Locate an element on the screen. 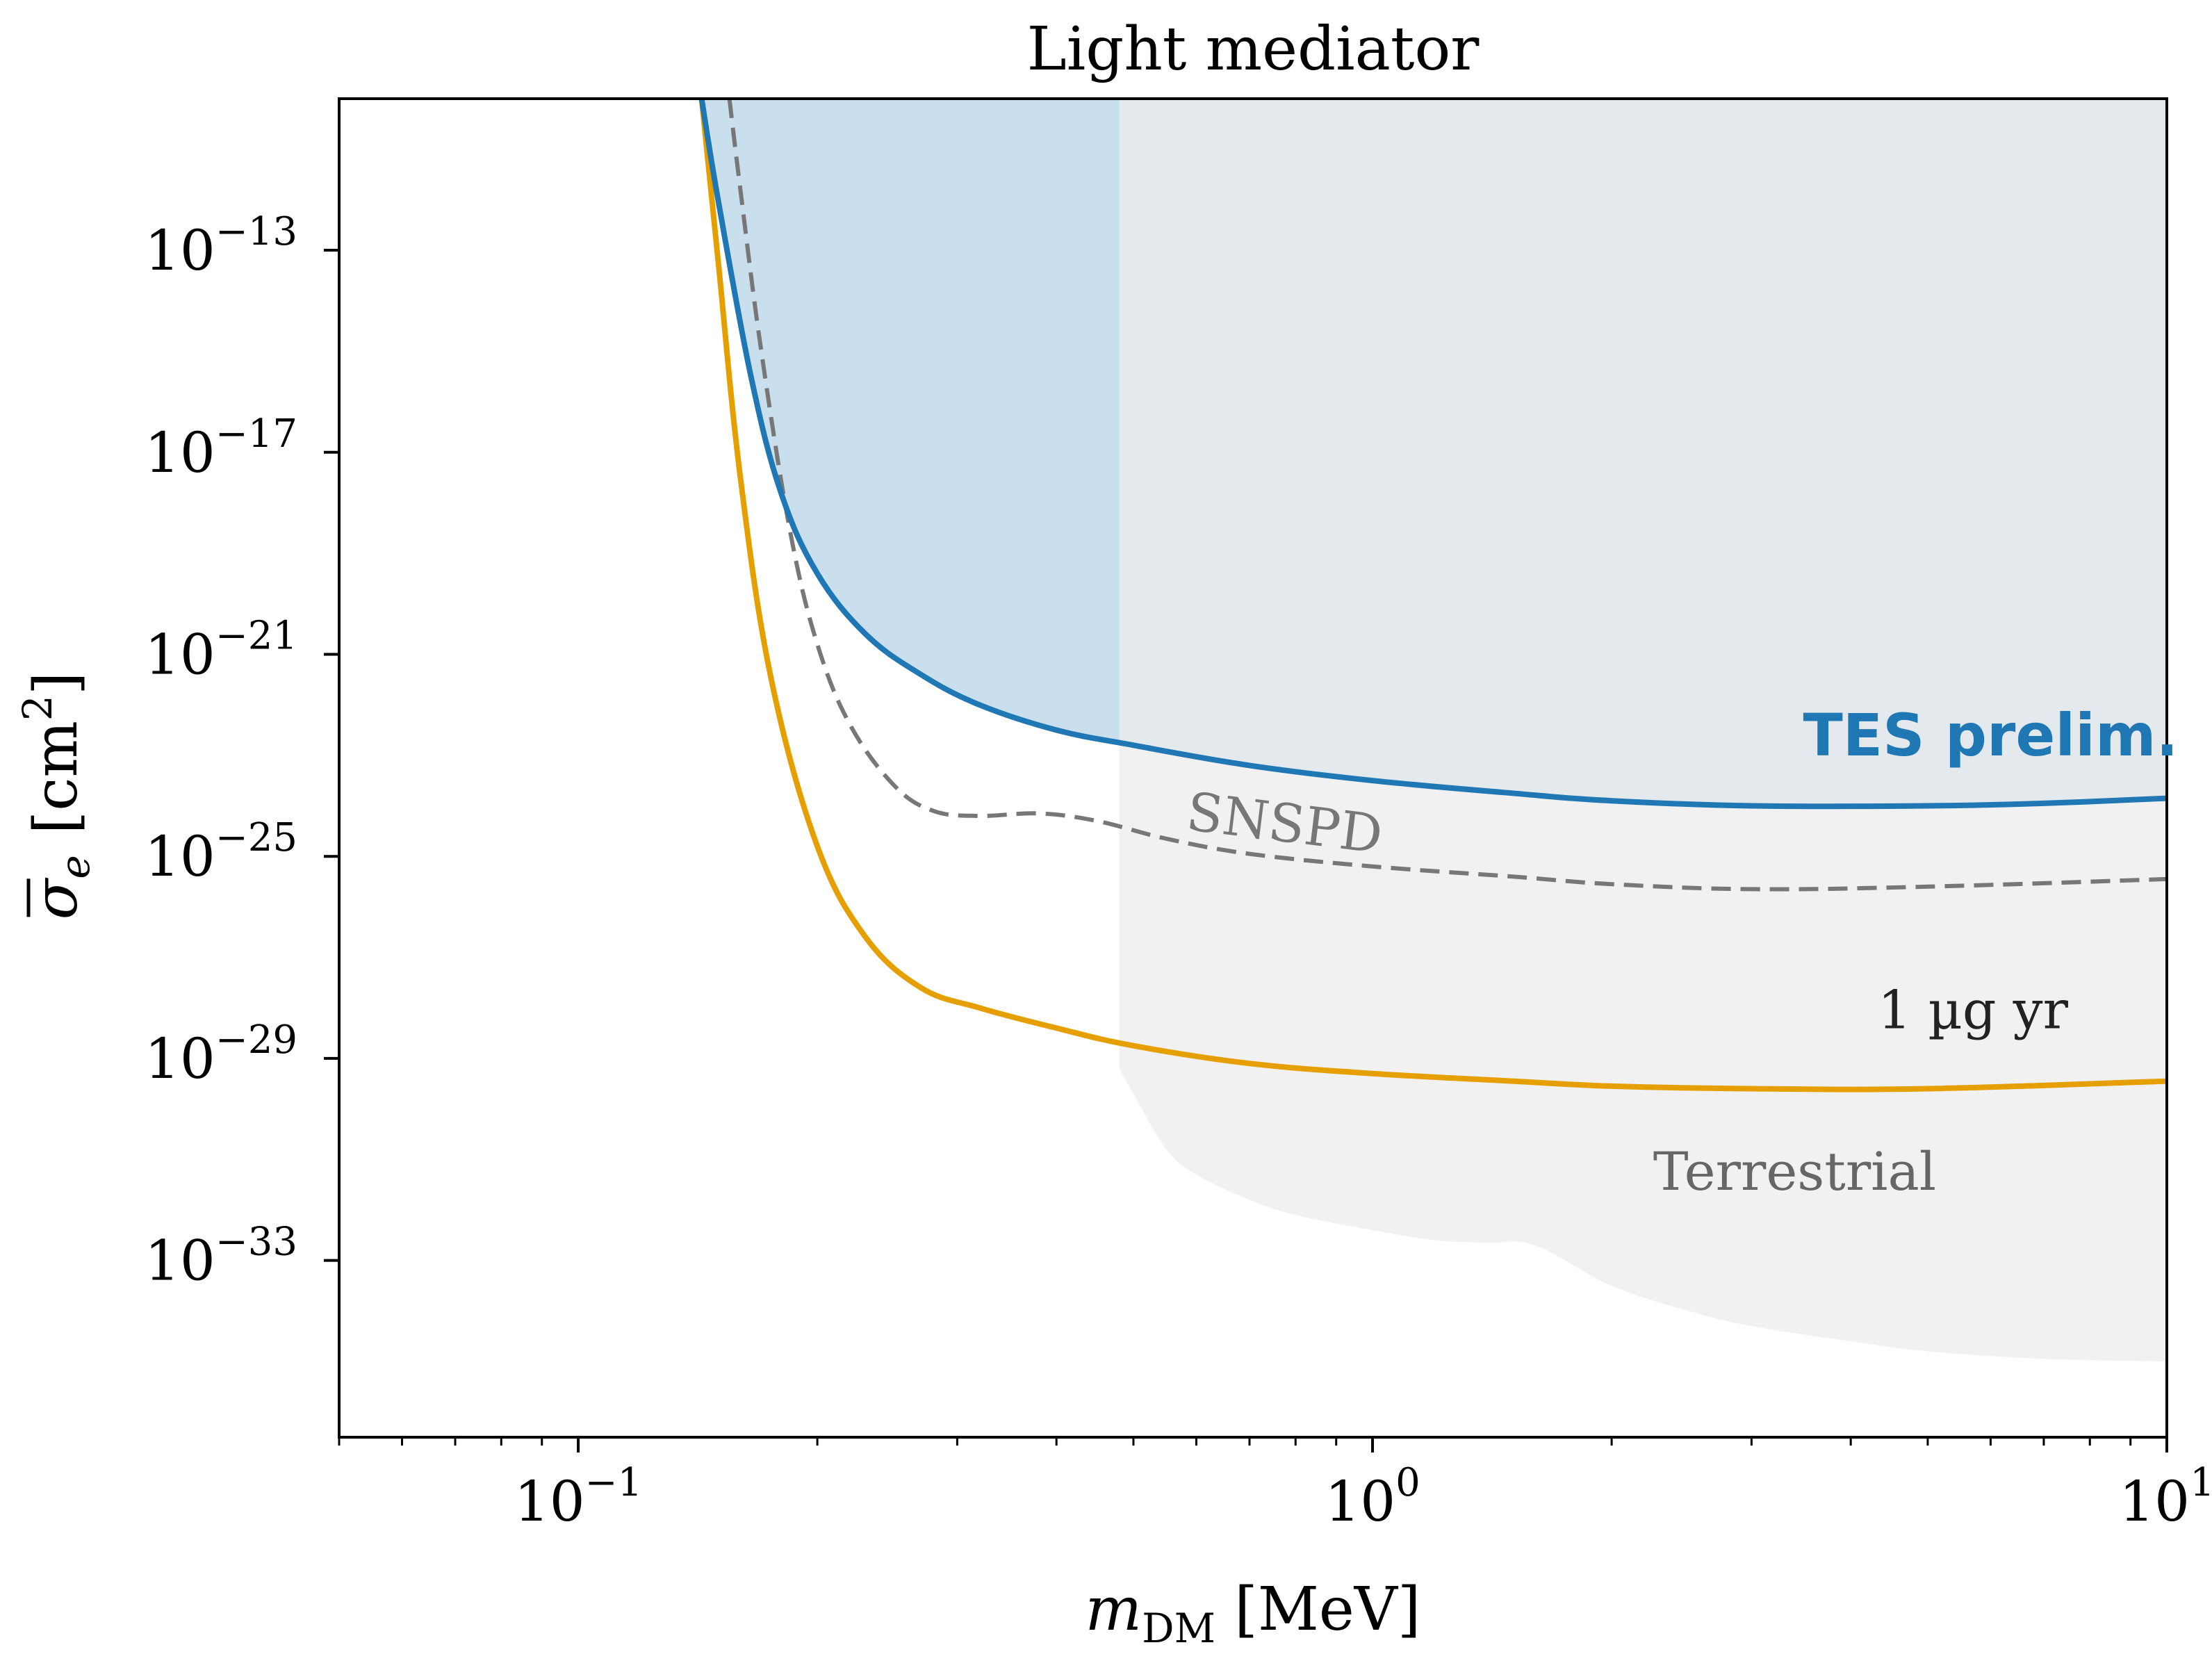 The image size is (2212, 1661). y-tick-label: 10−21 is located at coordinates (221, 650).